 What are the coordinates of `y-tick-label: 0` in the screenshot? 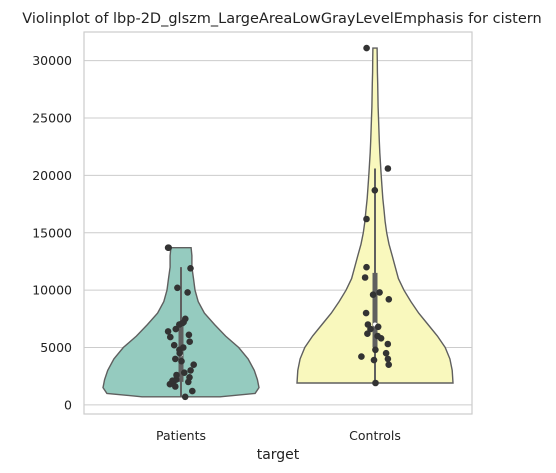 It's located at (68, 404).